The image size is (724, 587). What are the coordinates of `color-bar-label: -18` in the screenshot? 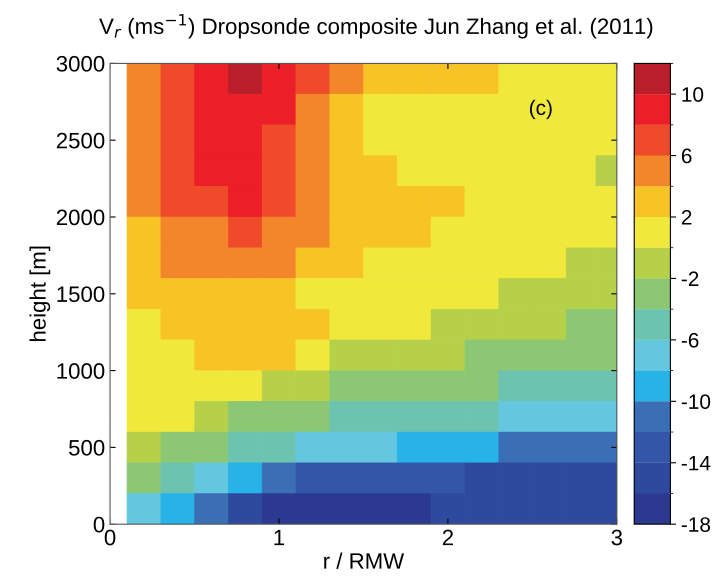 It's located at (696, 524).